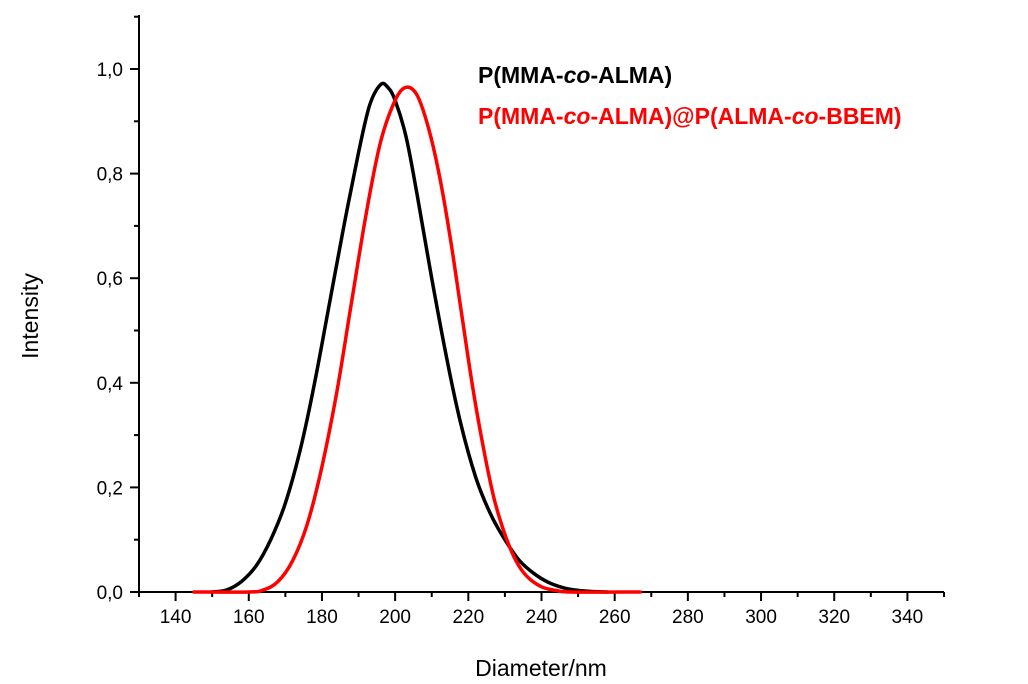 This screenshot has height=684, width=1028. I want to click on y-axis-title: Intensity, so click(30, 316).